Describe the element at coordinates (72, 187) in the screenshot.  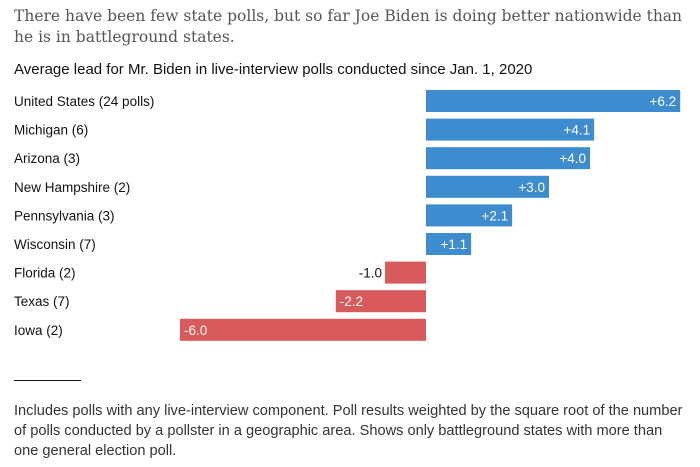
I see `category-label: New Hampshire (2)` at that location.